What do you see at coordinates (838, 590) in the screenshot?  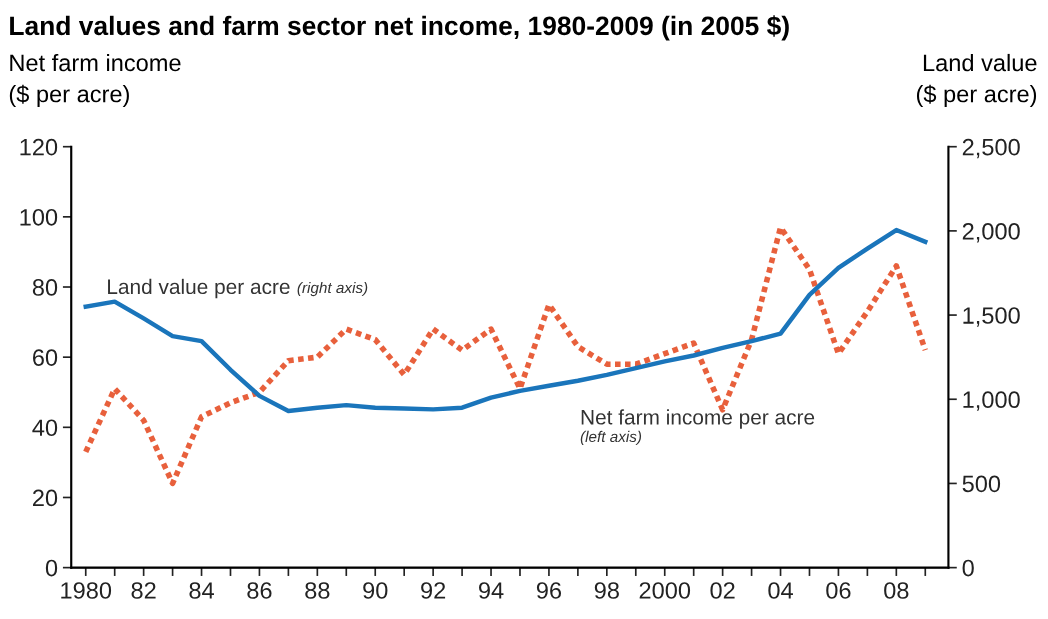 I see `x-tick-label: 06` at bounding box center [838, 590].